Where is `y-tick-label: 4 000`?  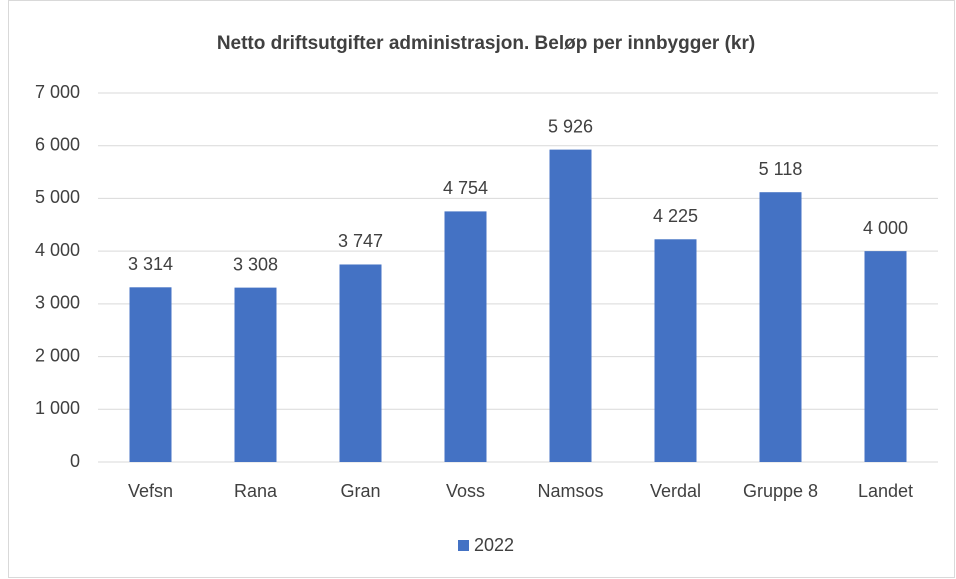 y-tick-label: 4 000 is located at coordinates (57, 250).